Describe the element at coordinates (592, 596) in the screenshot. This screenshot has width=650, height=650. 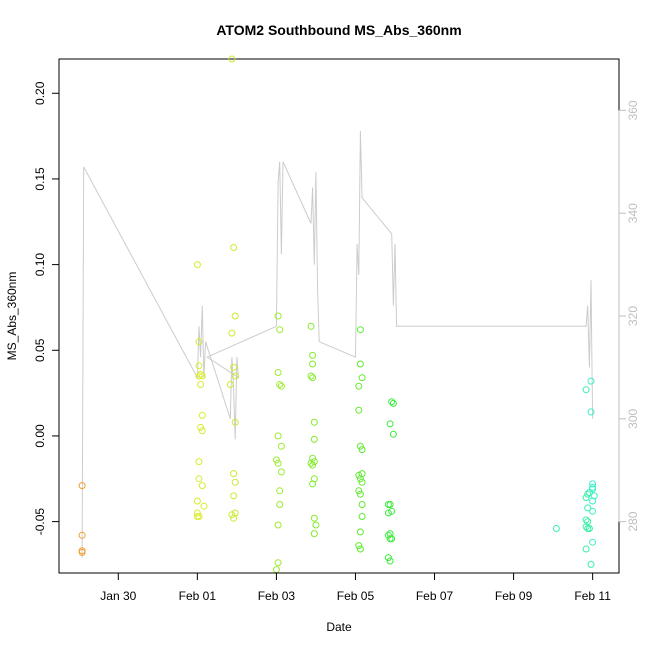
I see `x-tick-label: Feb 11` at that location.